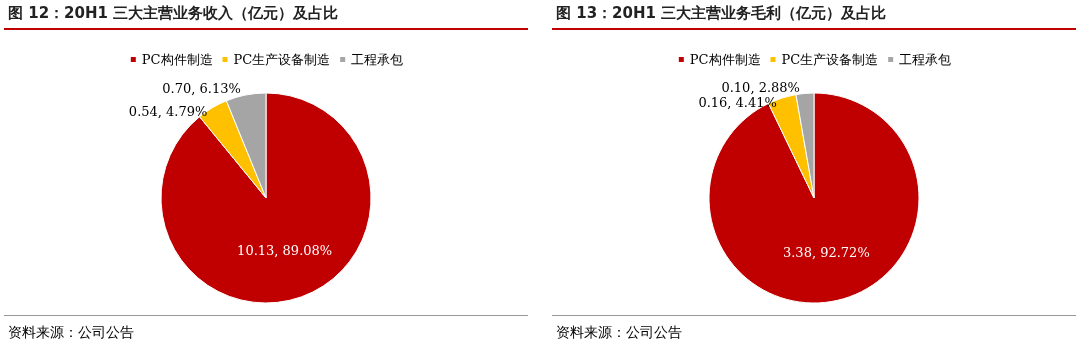  I want to click on data-label: 3.38, 92.72%, so click(826, 252).